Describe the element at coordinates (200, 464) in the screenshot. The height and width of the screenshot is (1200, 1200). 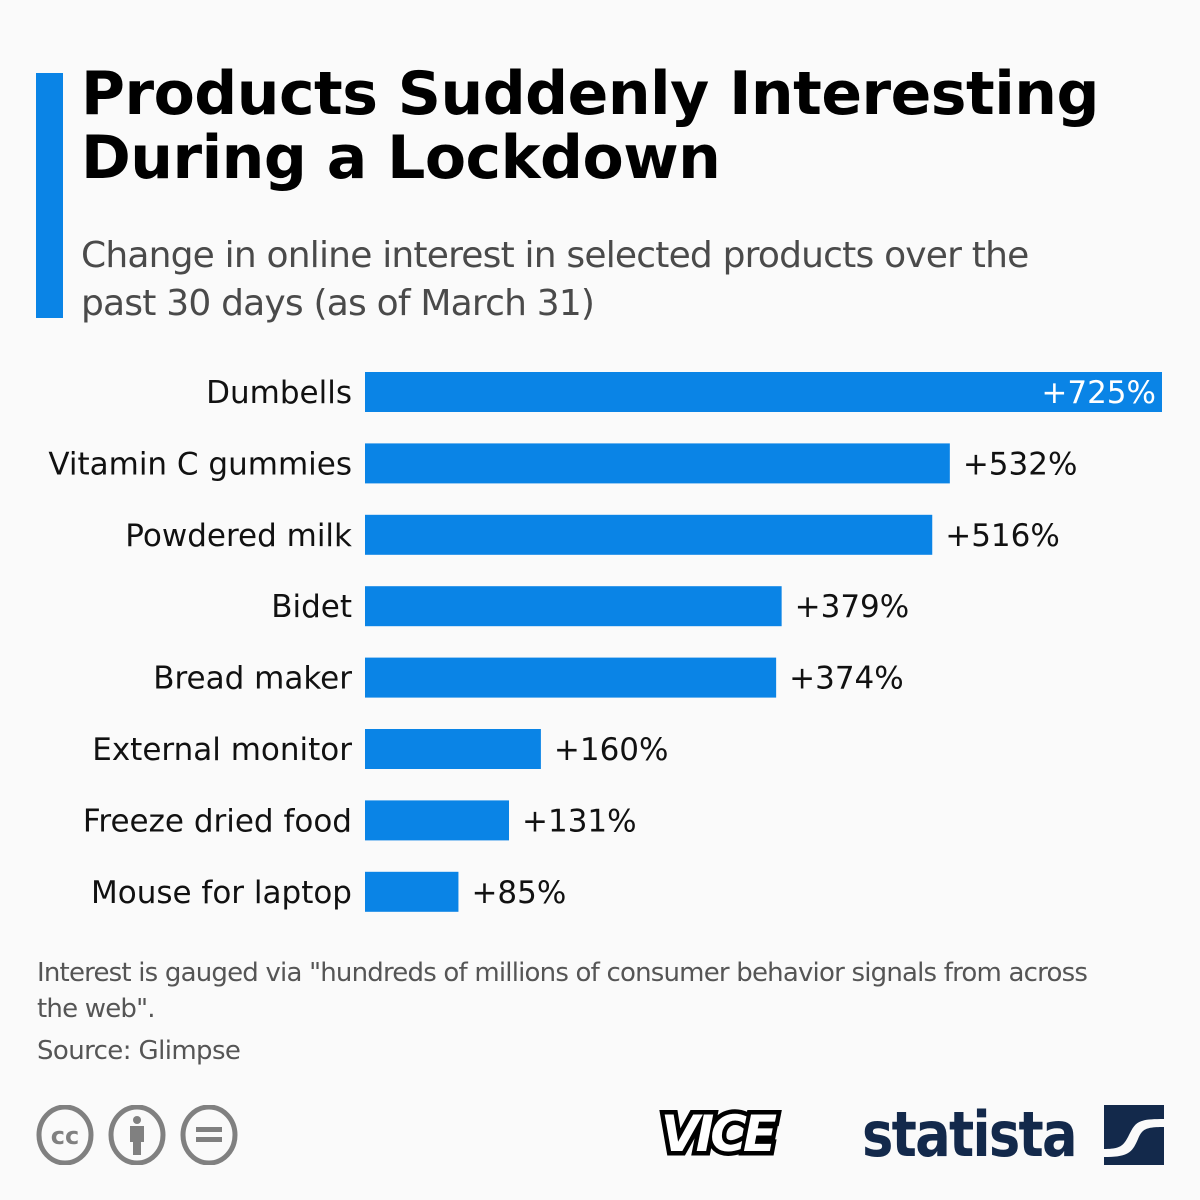
I see `category-label: Vitamin C gummies` at that location.